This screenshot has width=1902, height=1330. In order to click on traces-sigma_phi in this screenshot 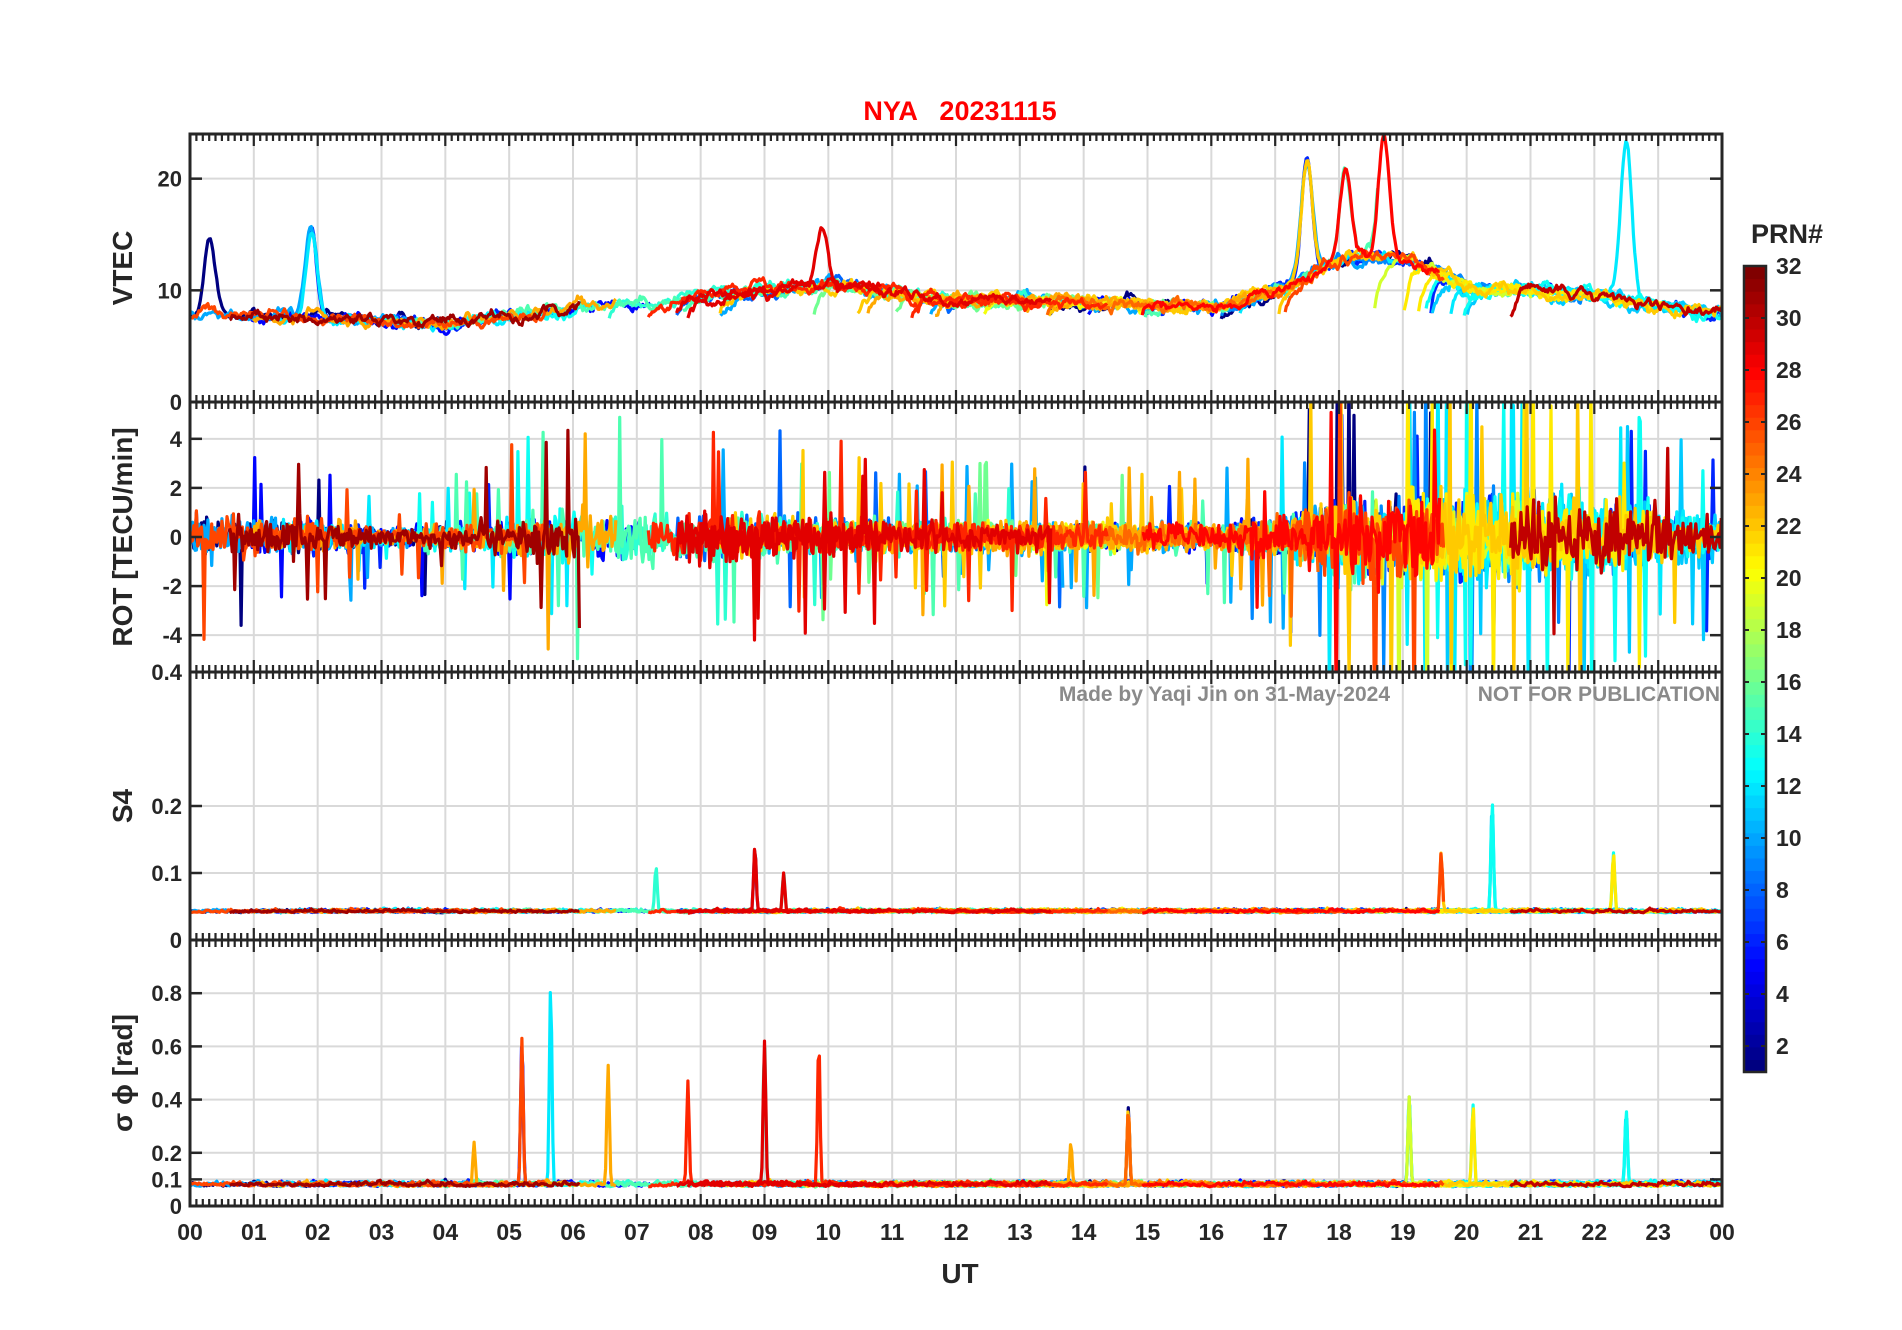, I will do `click(956, 1089)`.